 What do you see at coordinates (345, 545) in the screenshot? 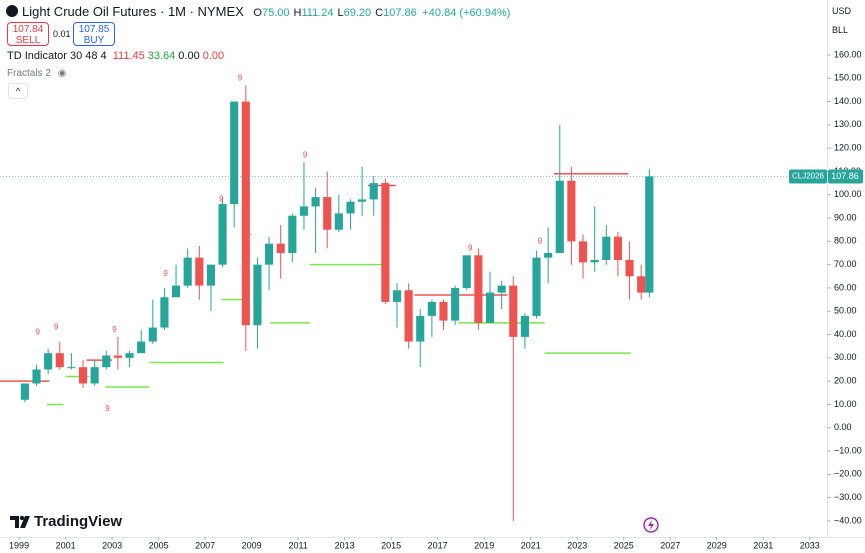
I see `x-tick-label: 2013` at bounding box center [345, 545].